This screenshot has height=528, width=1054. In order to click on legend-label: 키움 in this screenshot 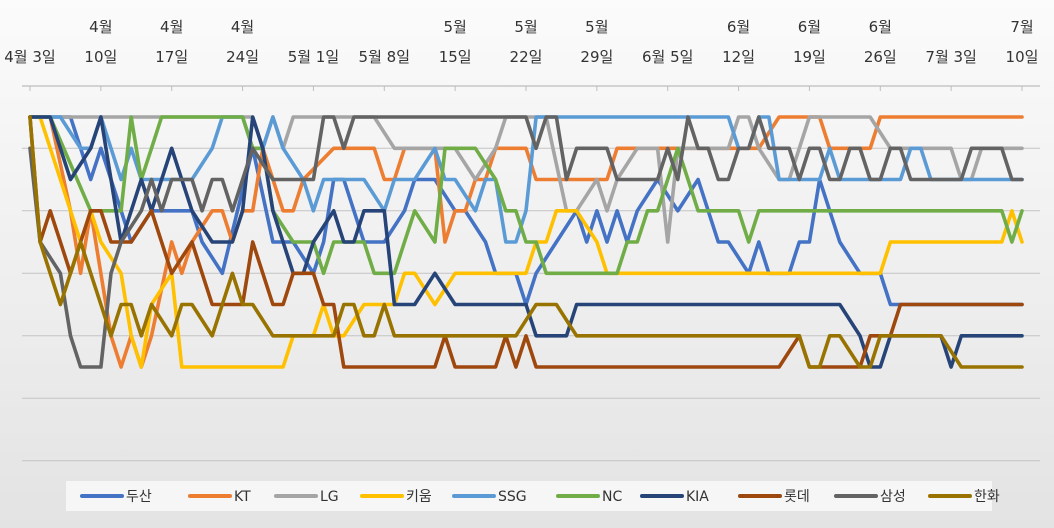, I will do `click(419, 497)`.